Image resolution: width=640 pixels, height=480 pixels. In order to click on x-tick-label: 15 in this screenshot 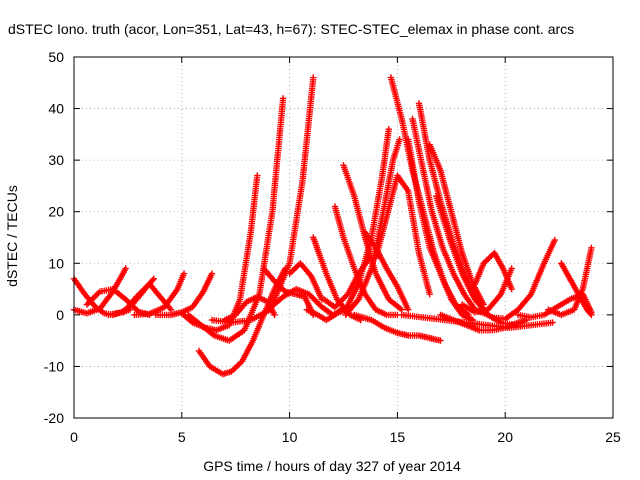, I will do `click(398, 437)`.